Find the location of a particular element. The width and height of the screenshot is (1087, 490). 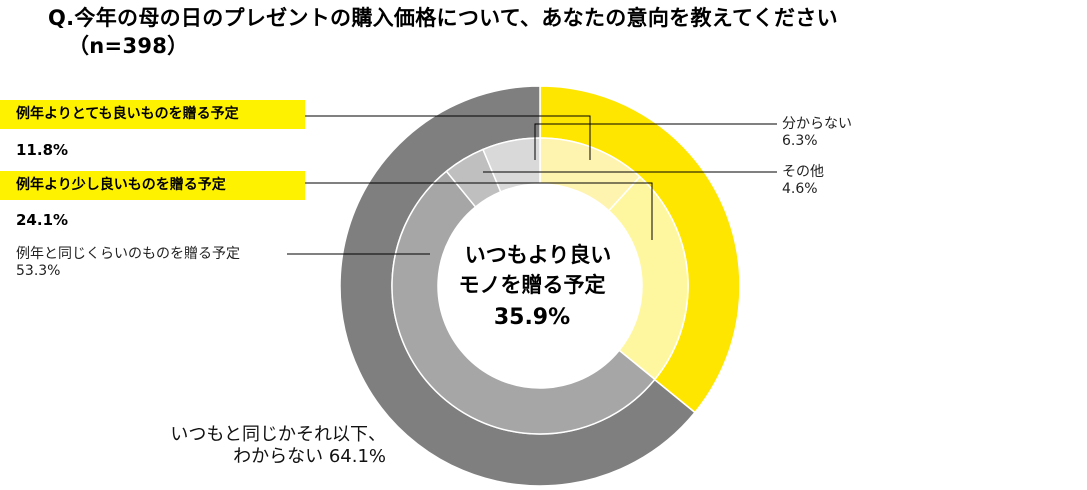

center-line1: いつもより良い is located at coordinates (538, 255).